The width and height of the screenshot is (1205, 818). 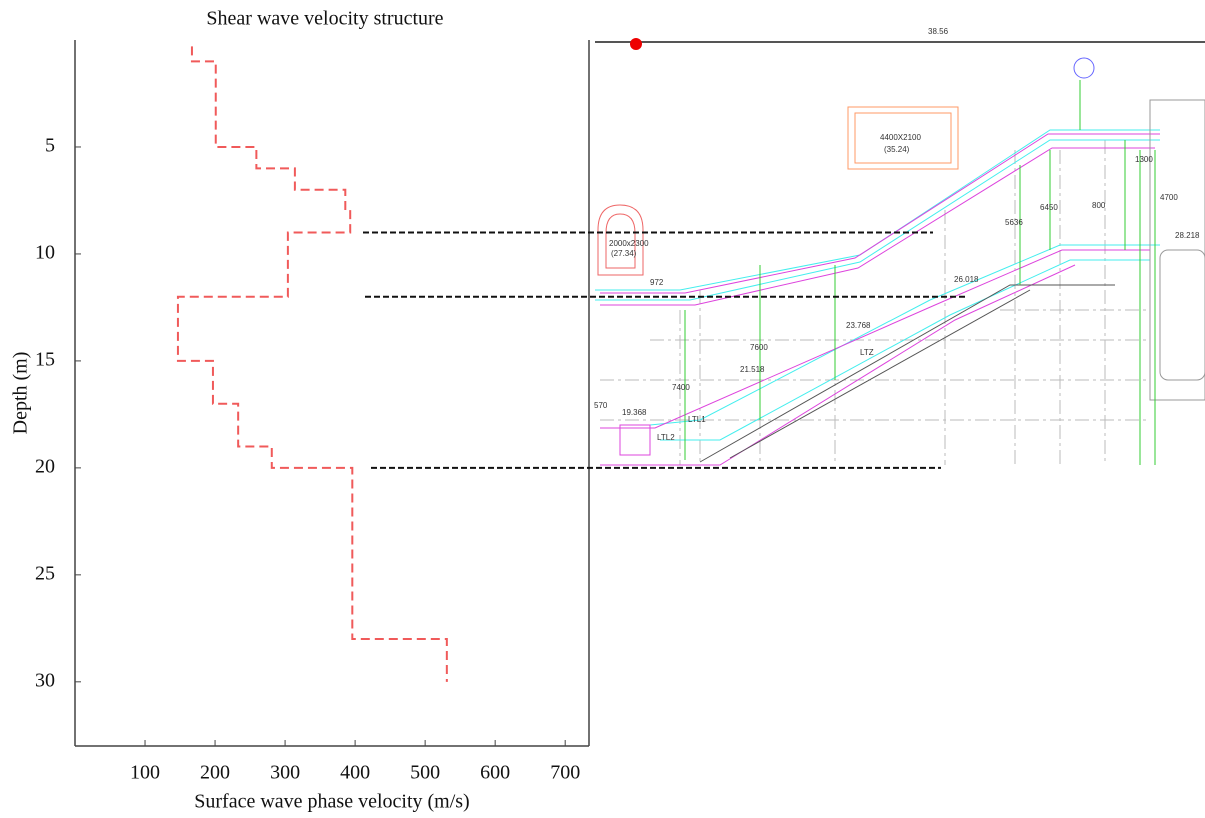 I want to click on x-tick-label: 700, so click(x=565, y=773).